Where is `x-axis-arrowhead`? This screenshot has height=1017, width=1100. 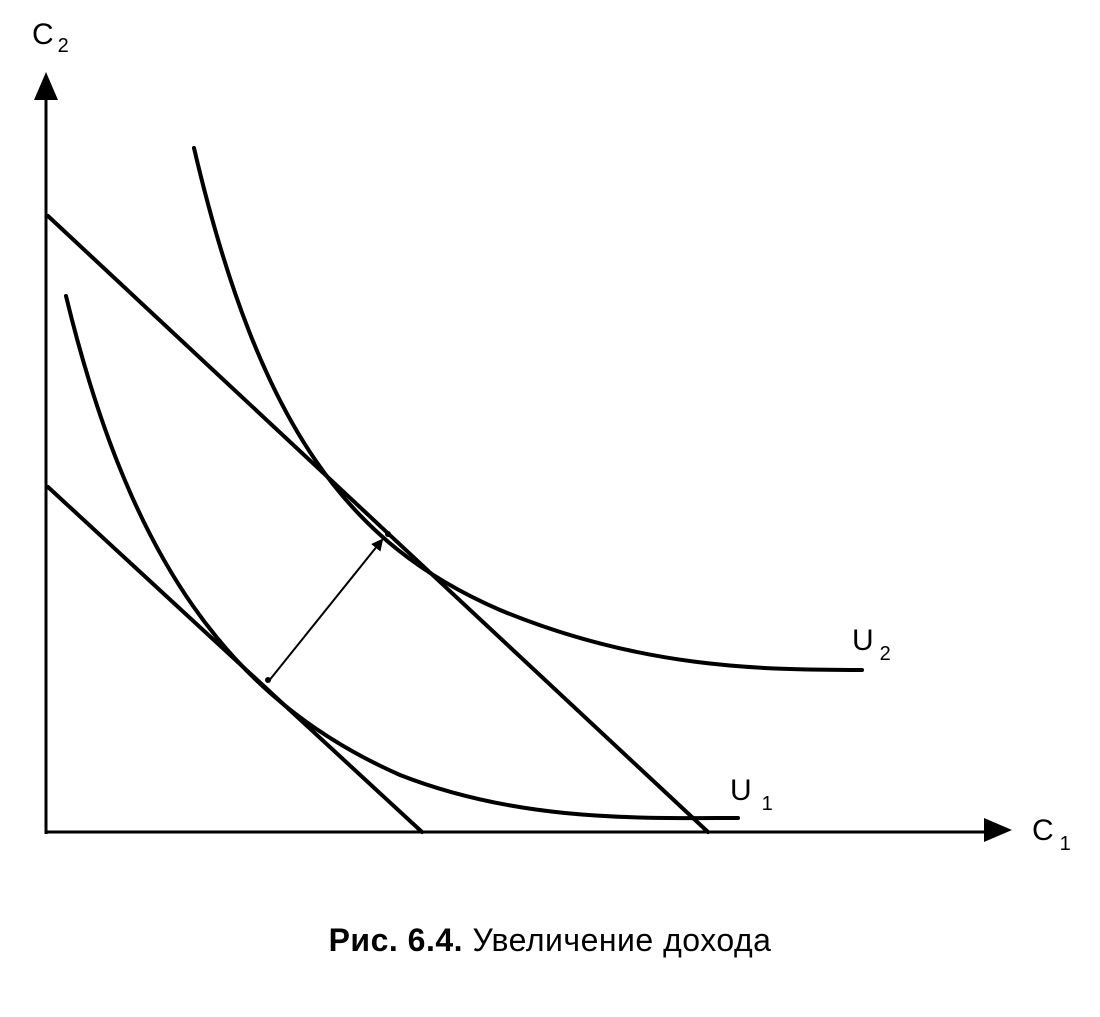
x-axis-arrowhead is located at coordinates (998, 830).